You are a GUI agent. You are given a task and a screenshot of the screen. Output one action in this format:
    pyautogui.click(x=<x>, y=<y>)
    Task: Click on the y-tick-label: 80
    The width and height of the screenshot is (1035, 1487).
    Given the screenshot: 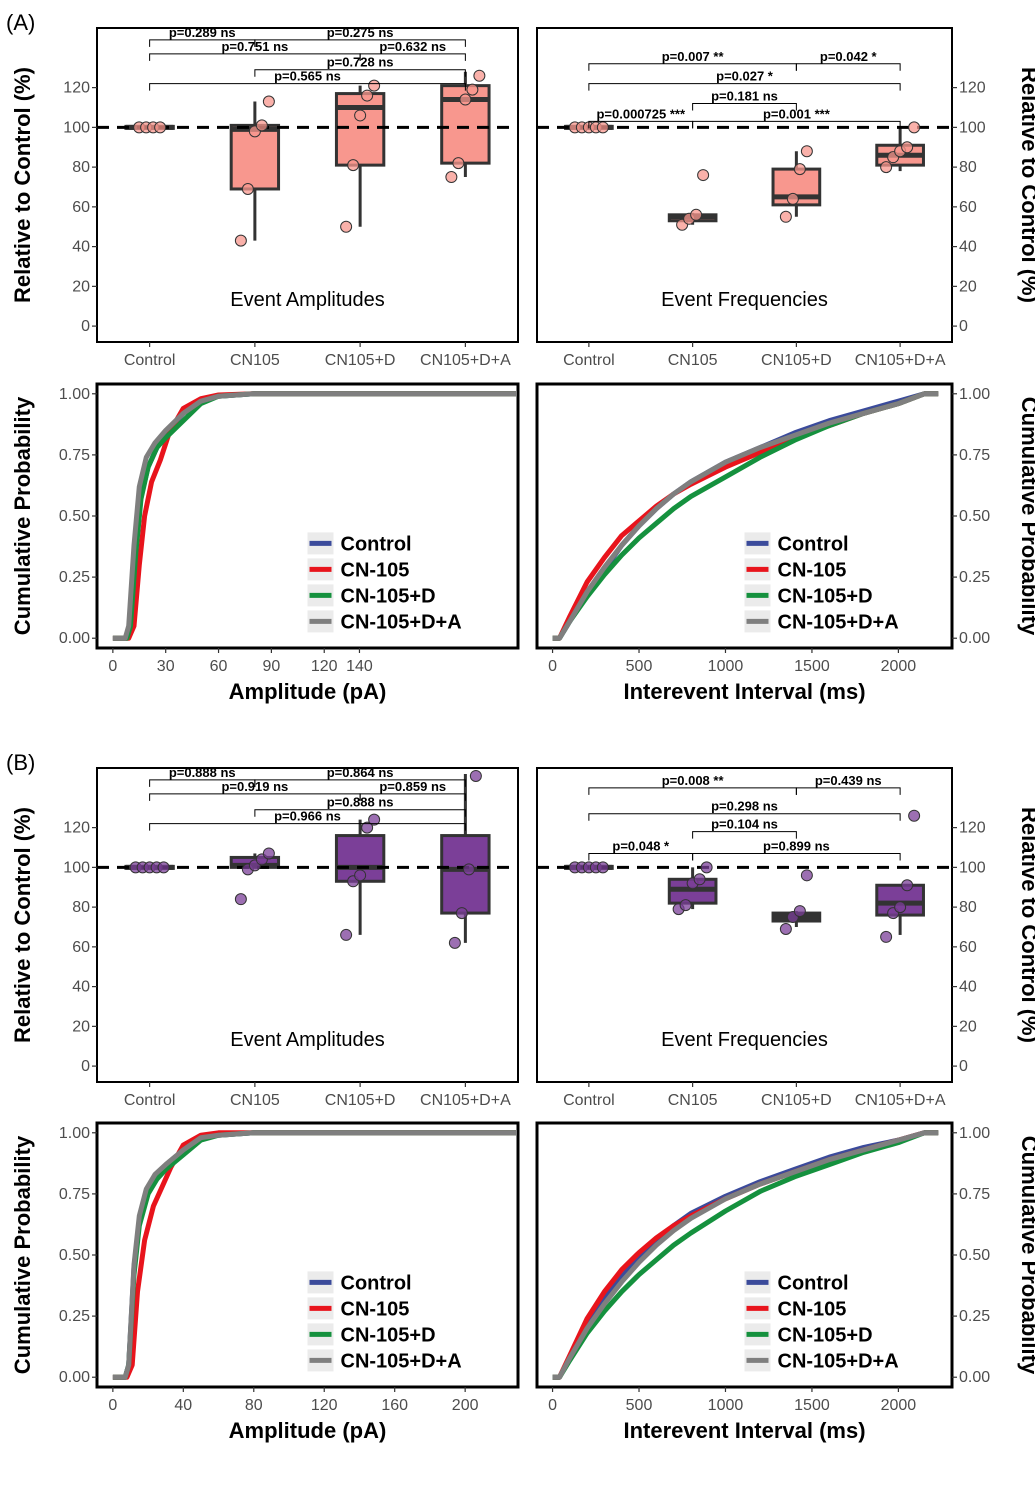 What is the action you would take?
    pyautogui.click(x=81, y=167)
    